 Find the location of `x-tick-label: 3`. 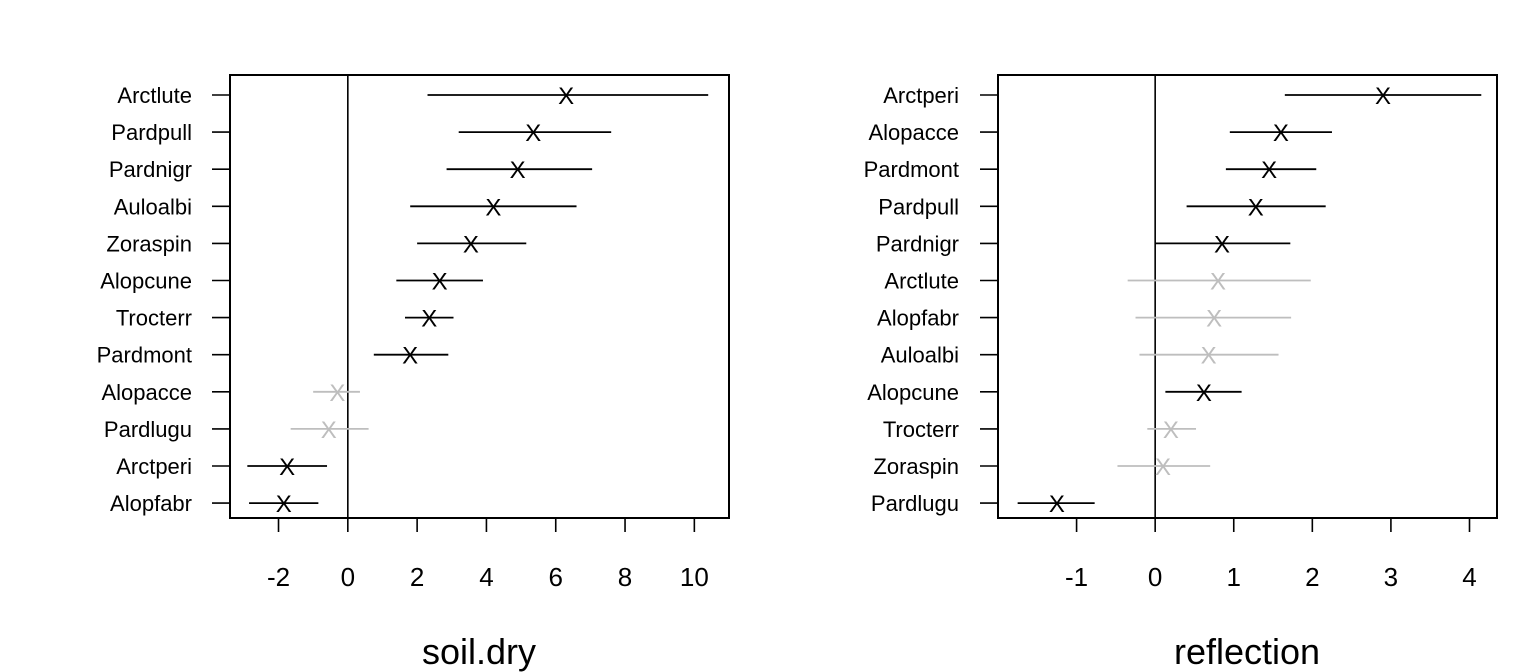

x-tick-label: 3 is located at coordinates (1391, 577).